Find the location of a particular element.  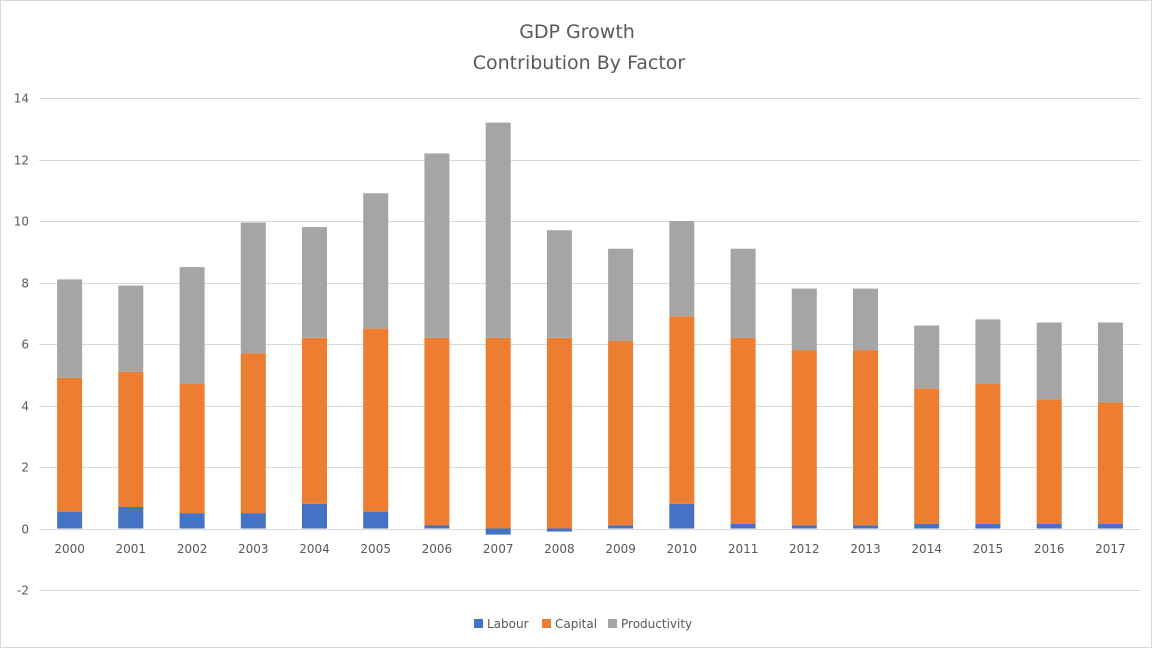

y-tick-label: 6 is located at coordinates (25, 345).